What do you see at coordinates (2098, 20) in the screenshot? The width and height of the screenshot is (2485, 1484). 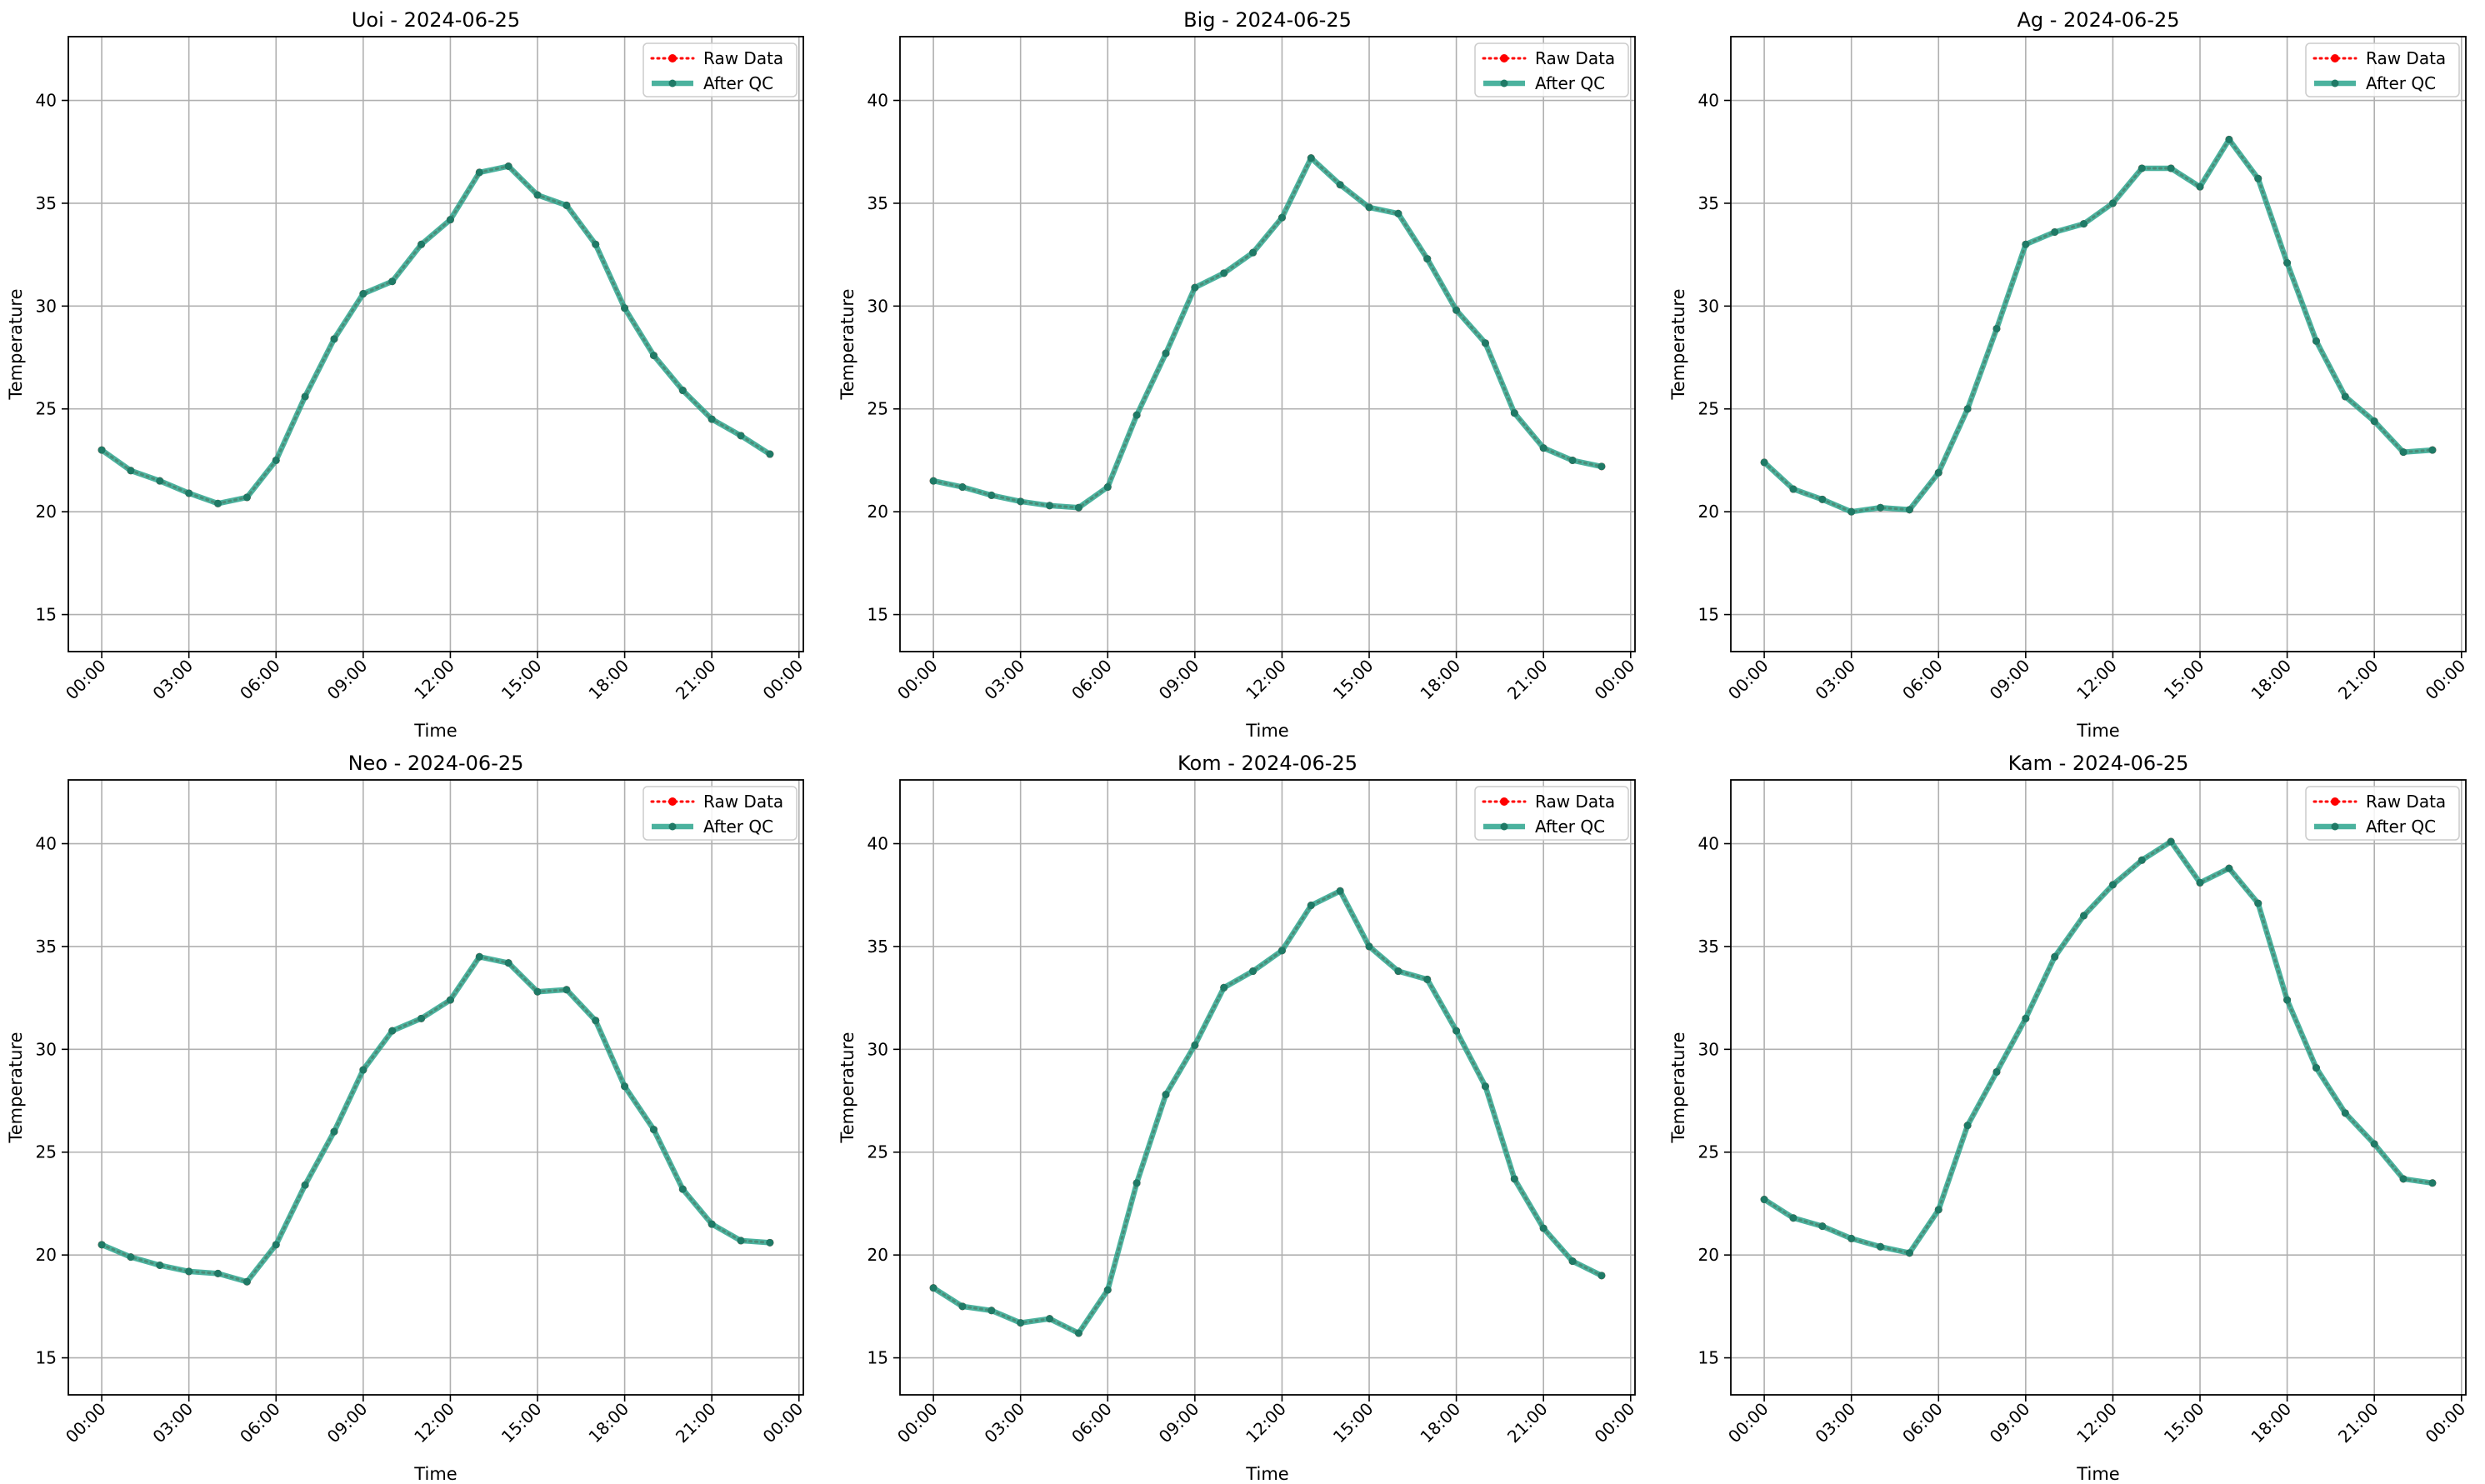 I see `chart-title: Ag - 2024-06-25` at bounding box center [2098, 20].